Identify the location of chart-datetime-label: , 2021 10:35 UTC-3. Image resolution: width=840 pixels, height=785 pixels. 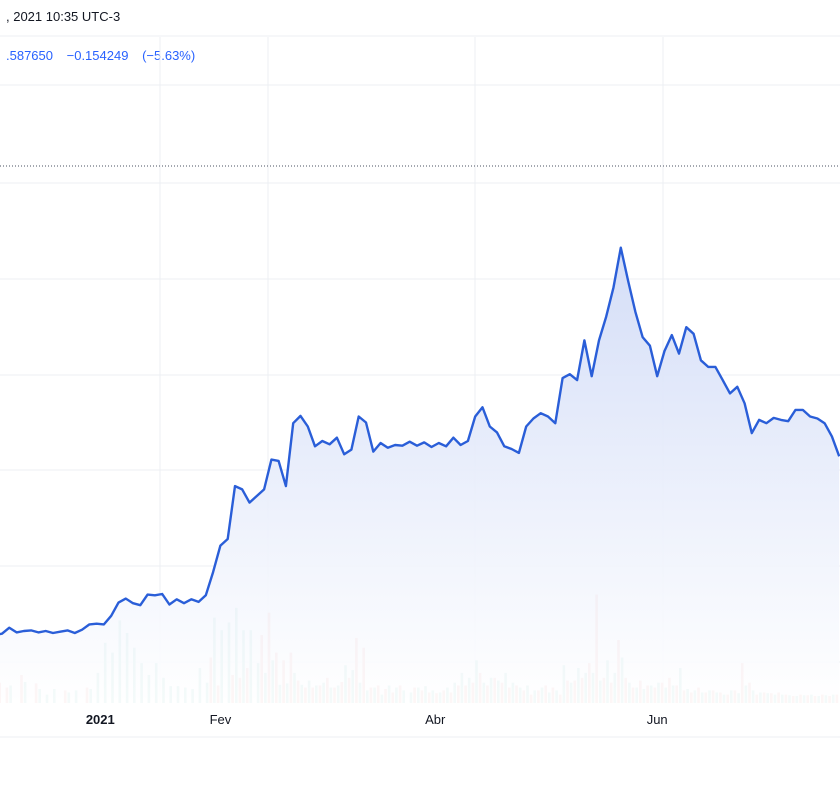
(63, 16).